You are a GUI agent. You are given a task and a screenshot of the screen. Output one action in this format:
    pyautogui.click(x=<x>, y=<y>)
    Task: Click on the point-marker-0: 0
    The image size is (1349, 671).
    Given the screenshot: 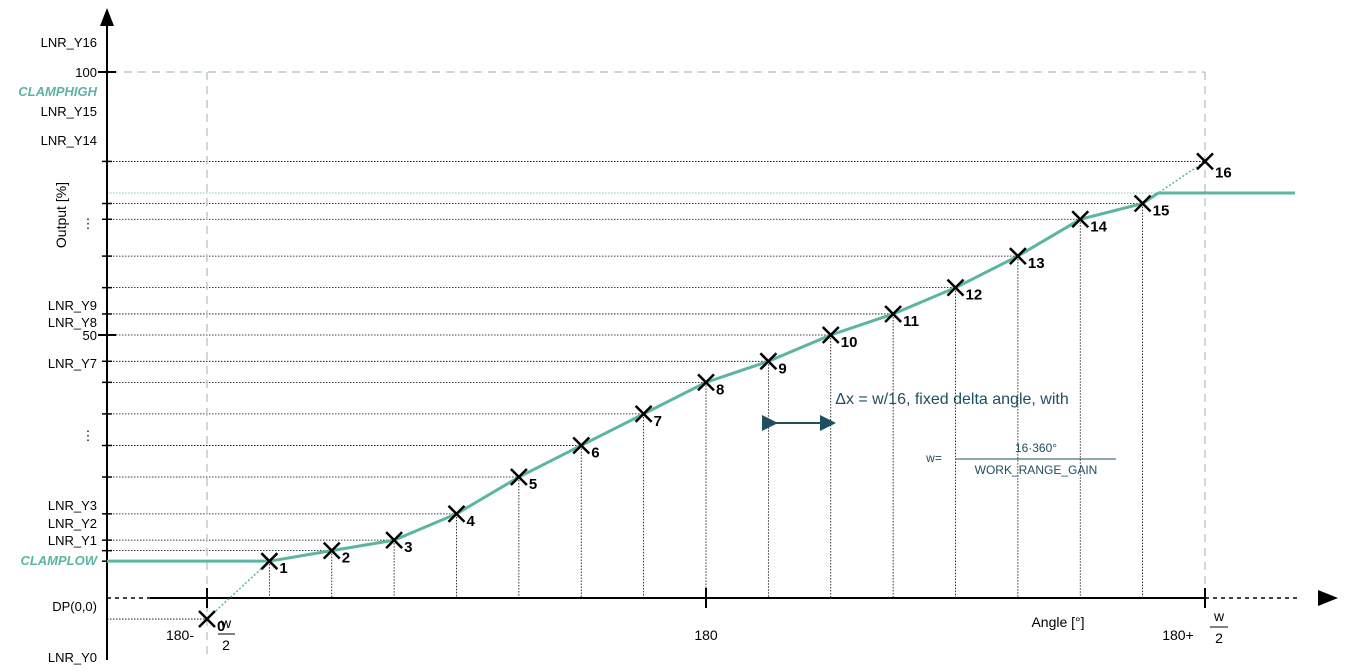 What is the action you would take?
    pyautogui.click(x=211, y=622)
    